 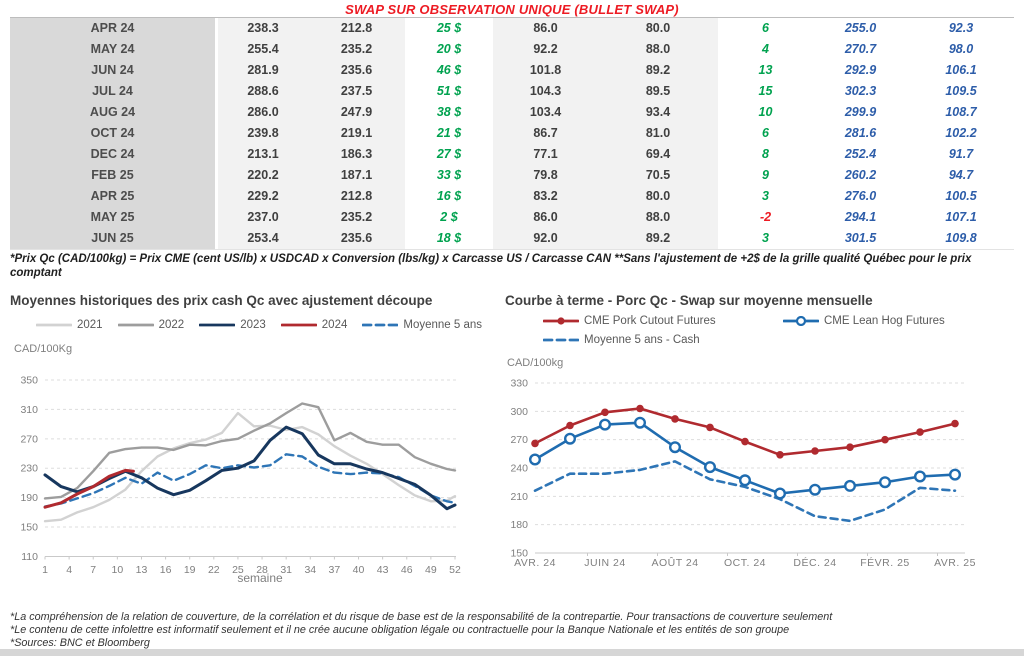 What do you see at coordinates (356, 196) in the screenshot?
I see `value-cell: 212.8` at bounding box center [356, 196].